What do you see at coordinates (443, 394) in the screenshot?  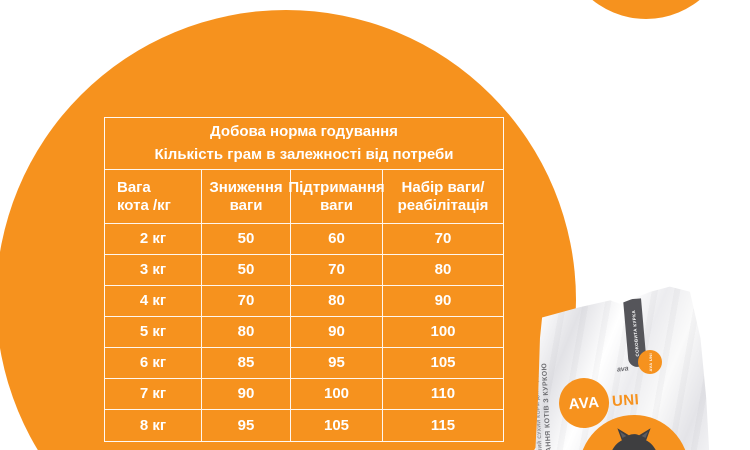 I see `table-cell: 110` at bounding box center [443, 394].